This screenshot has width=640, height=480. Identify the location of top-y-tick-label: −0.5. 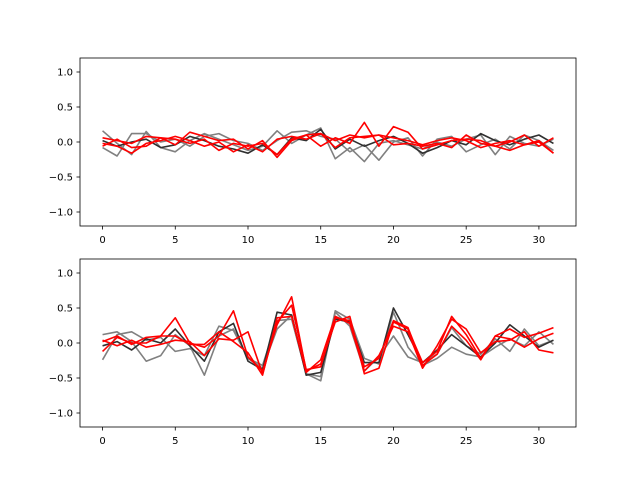
(61, 178).